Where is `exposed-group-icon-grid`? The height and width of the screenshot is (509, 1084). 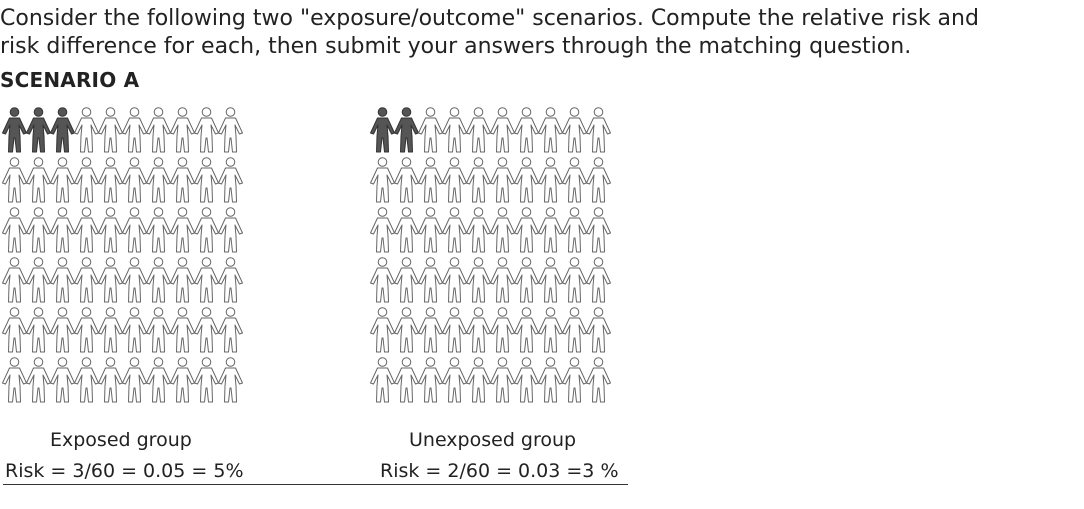 exposed-group-icon-grid is located at coordinates (122, 256).